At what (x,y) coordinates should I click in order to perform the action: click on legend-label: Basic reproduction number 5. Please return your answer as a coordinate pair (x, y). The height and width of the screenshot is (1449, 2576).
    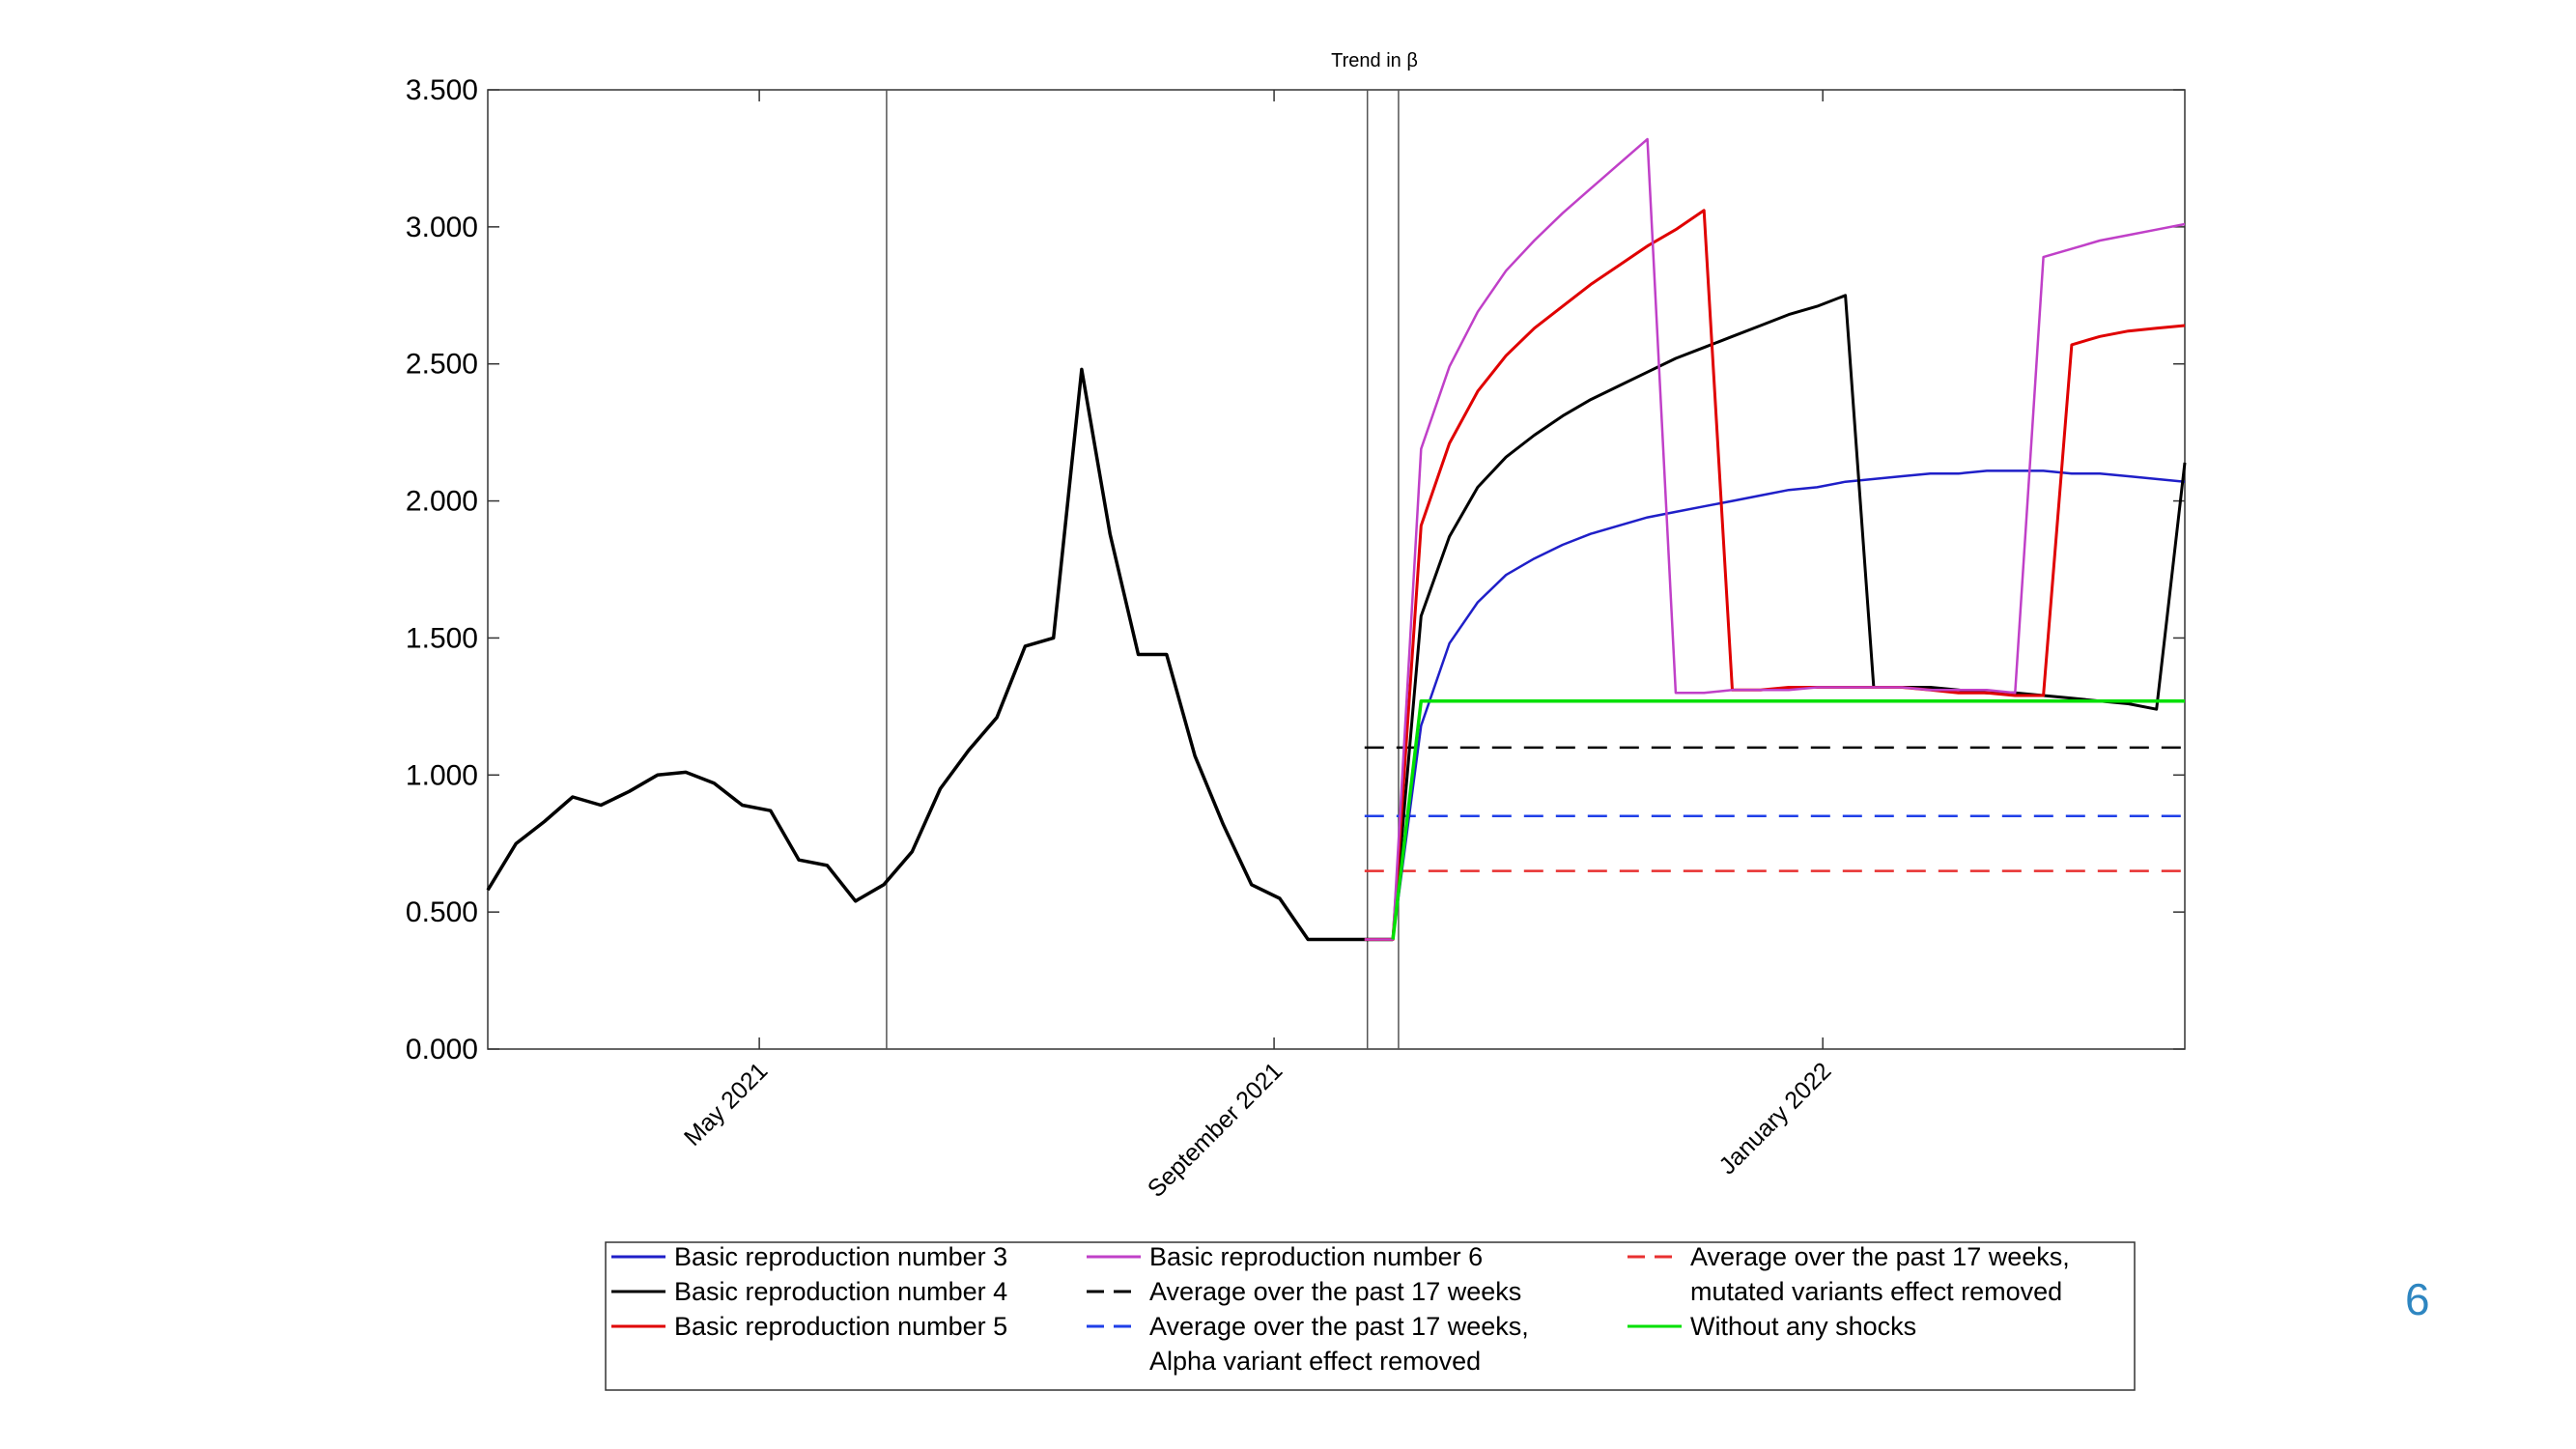
    Looking at the image, I should click on (840, 1326).